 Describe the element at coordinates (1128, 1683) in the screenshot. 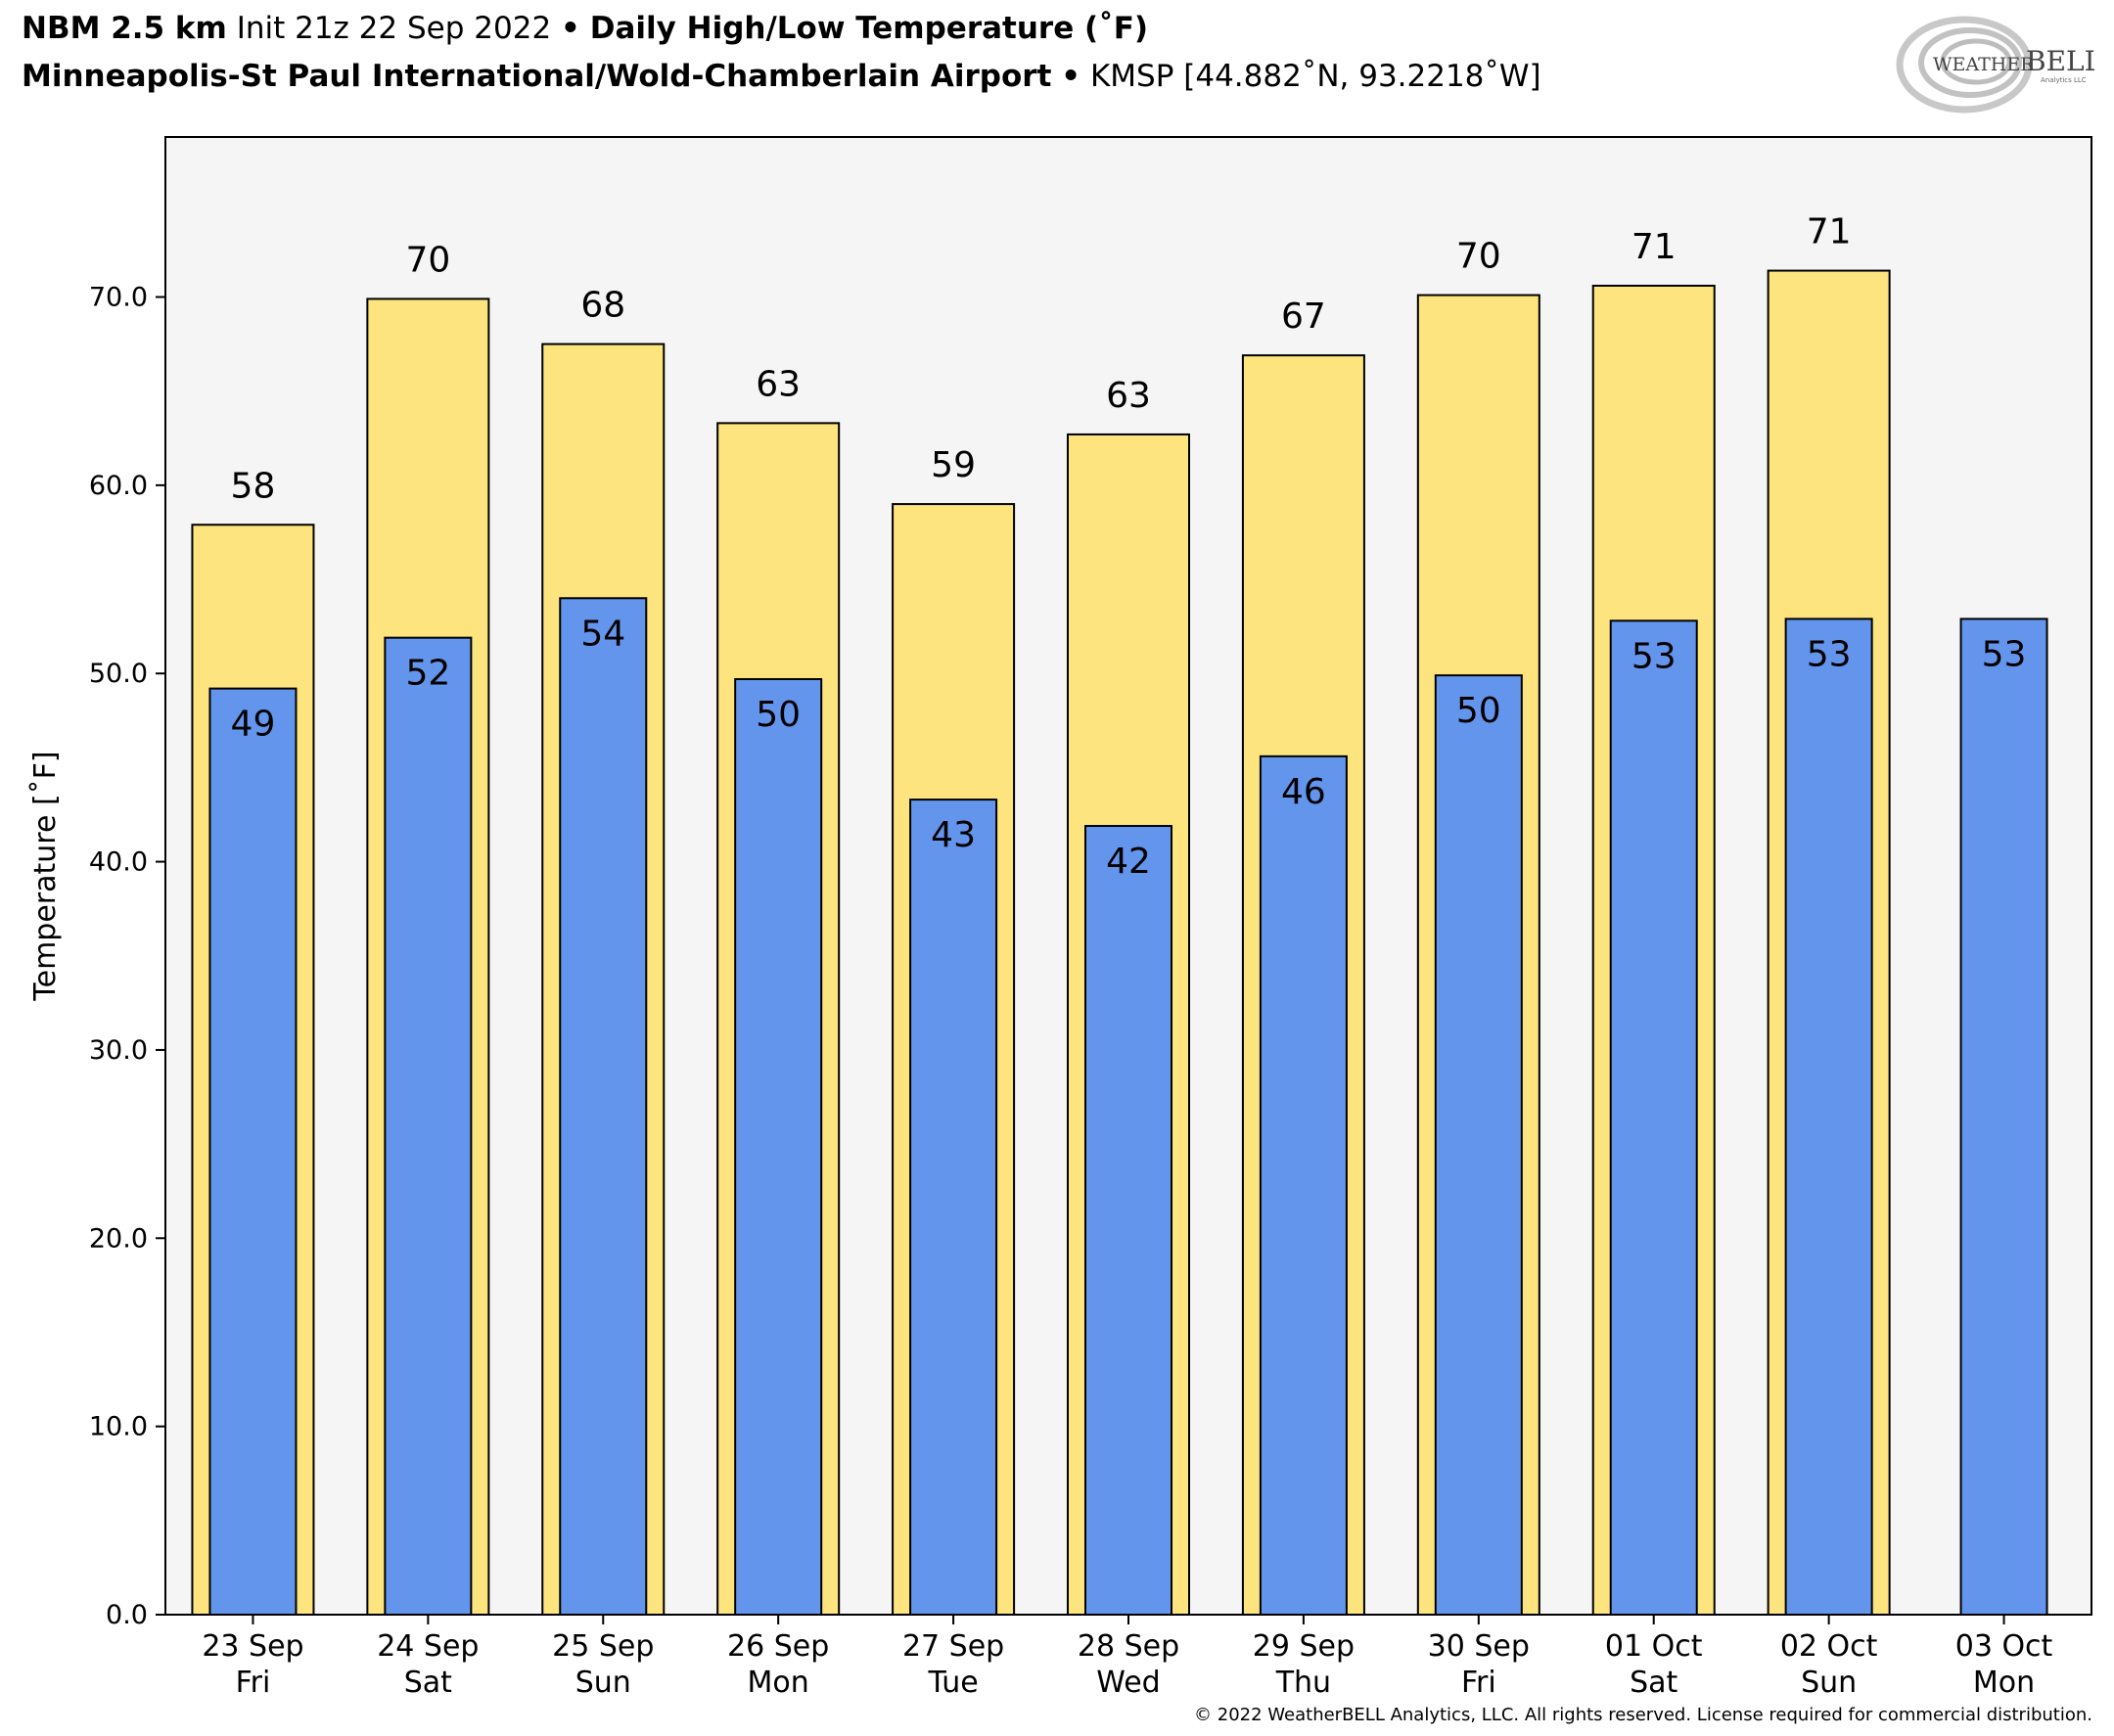

I see `x-tick-day-5: Wed` at that location.